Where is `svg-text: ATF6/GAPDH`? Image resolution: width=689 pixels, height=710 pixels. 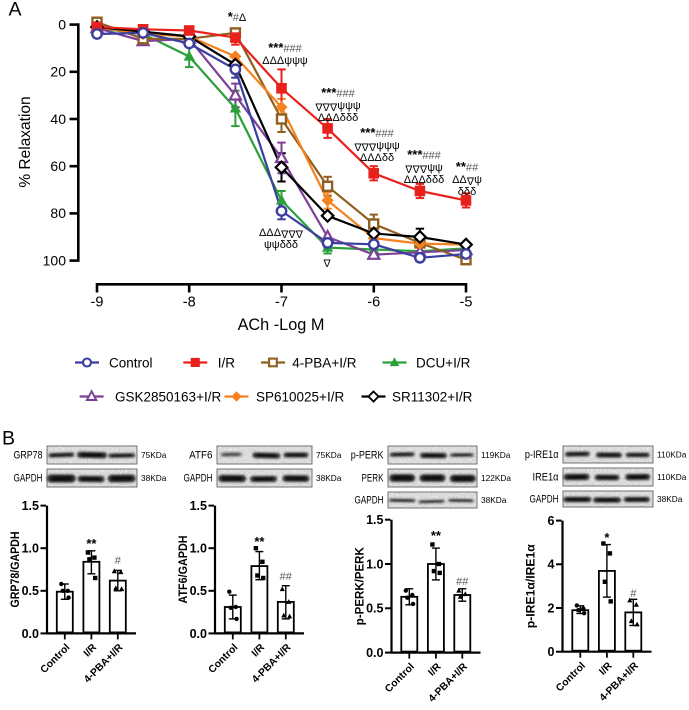
svg-text: ATF6/GAPDH is located at coordinates (184, 570).